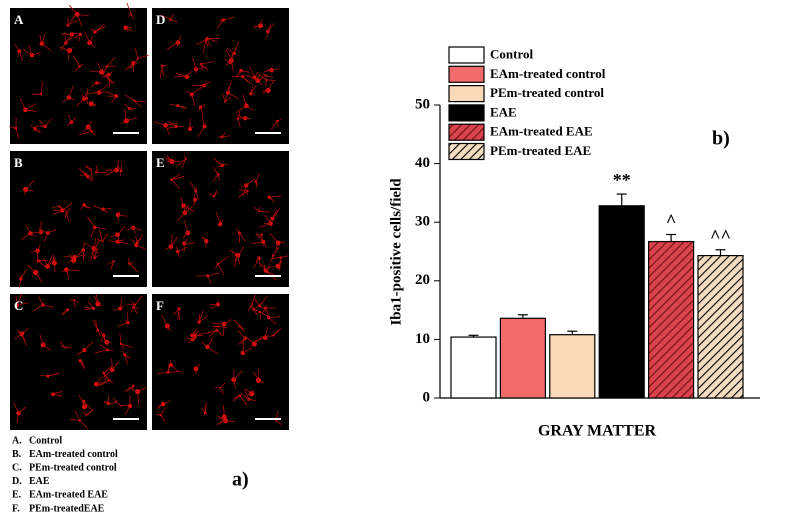 This screenshot has width=792, height=521. I want to click on caption-key: F., so click(16, 508).